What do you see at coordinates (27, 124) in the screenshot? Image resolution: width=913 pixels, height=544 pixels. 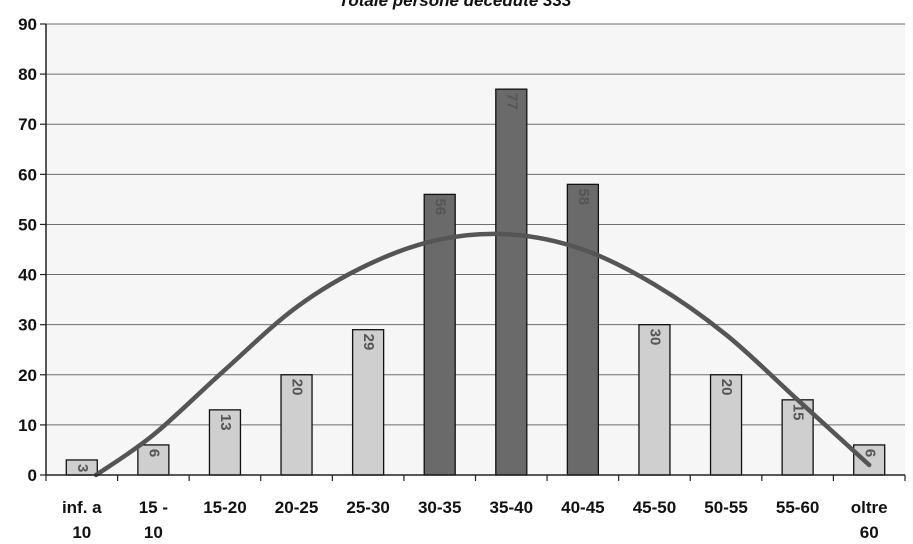 I see `y-tick-label: 70` at bounding box center [27, 124].